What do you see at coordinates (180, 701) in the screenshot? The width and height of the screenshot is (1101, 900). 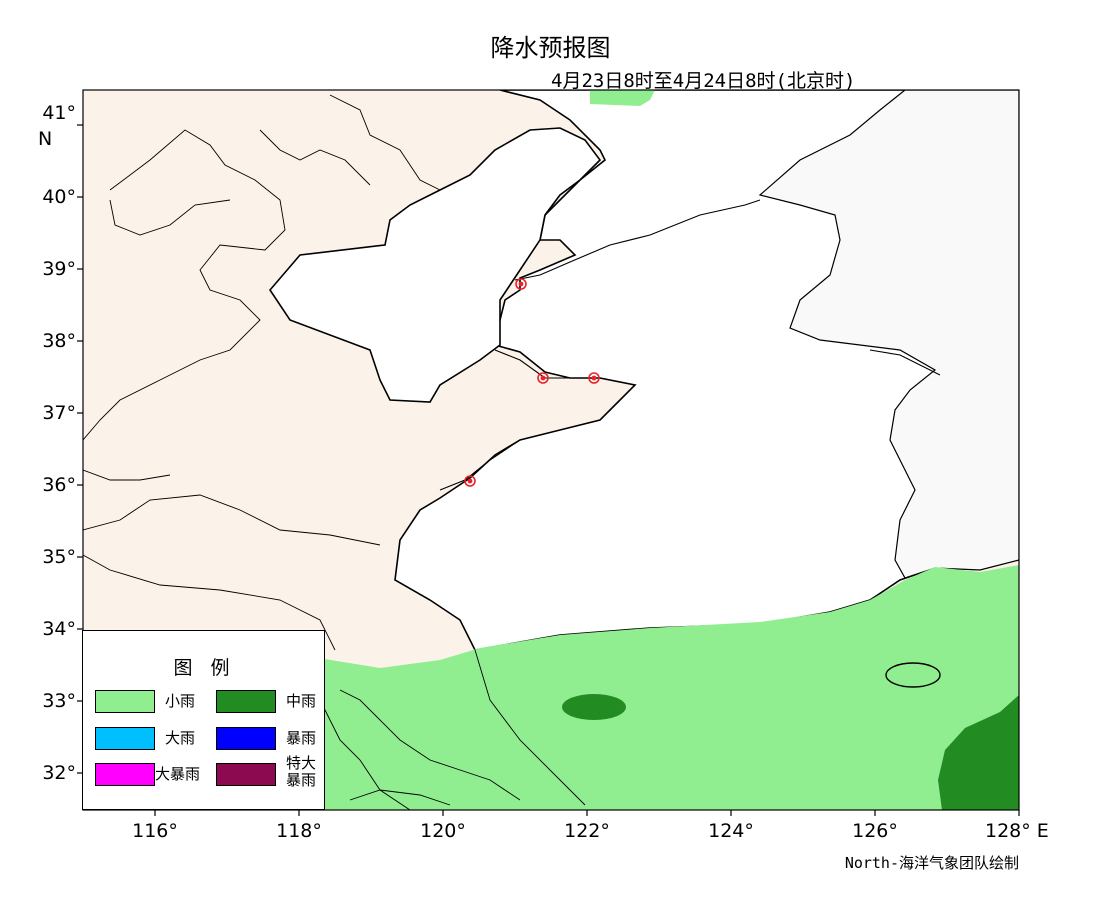 I see `legend-label: 小雨` at bounding box center [180, 701].